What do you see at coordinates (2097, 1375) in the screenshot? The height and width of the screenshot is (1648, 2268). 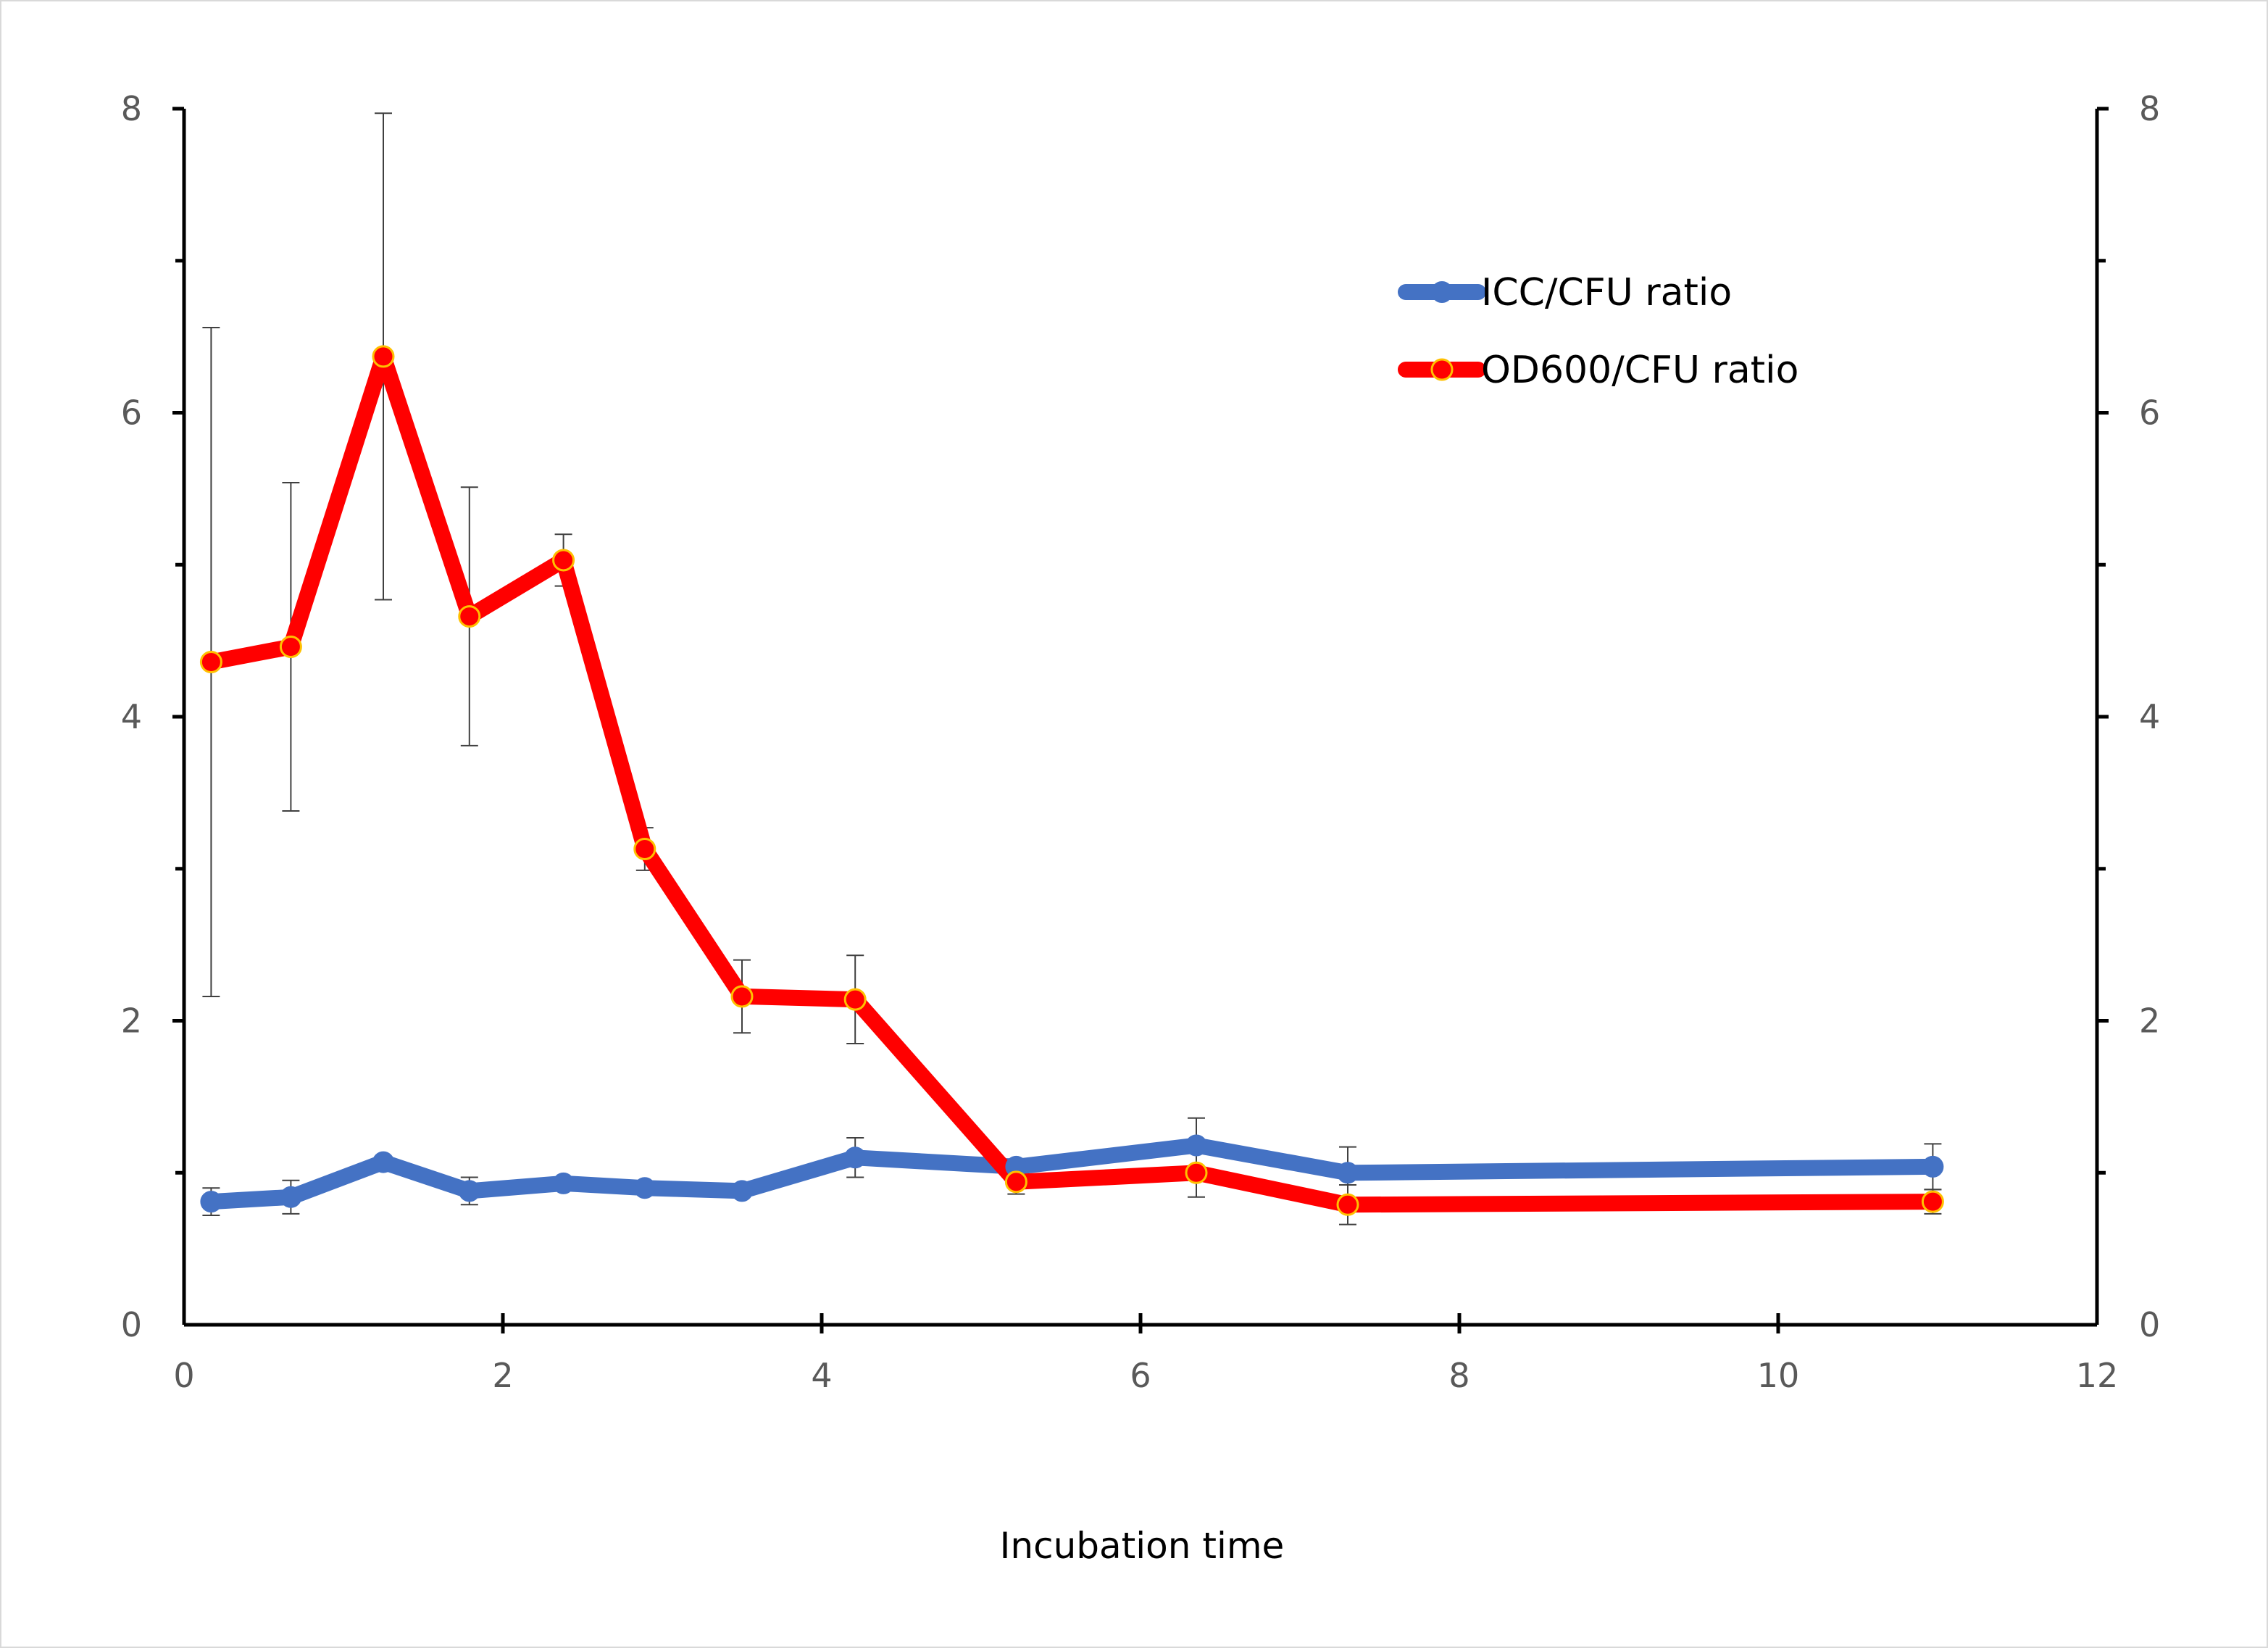 I see `x-tick-label: 12` at bounding box center [2097, 1375].